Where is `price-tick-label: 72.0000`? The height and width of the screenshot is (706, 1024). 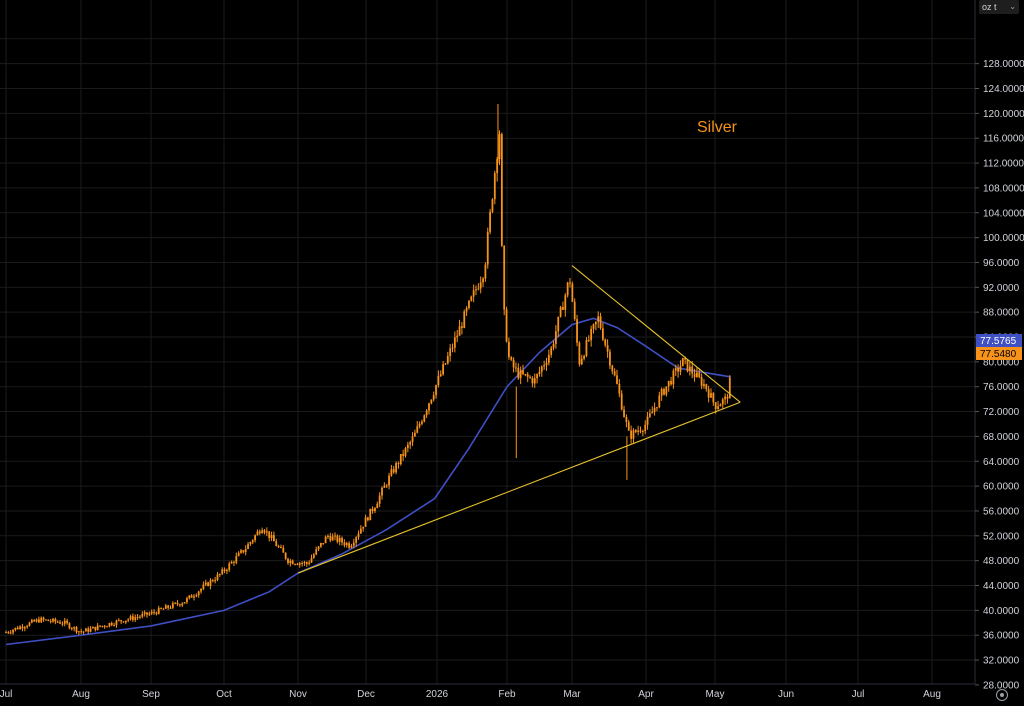 price-tick-label: 72.0000 is located at coordinates (1001, 412).